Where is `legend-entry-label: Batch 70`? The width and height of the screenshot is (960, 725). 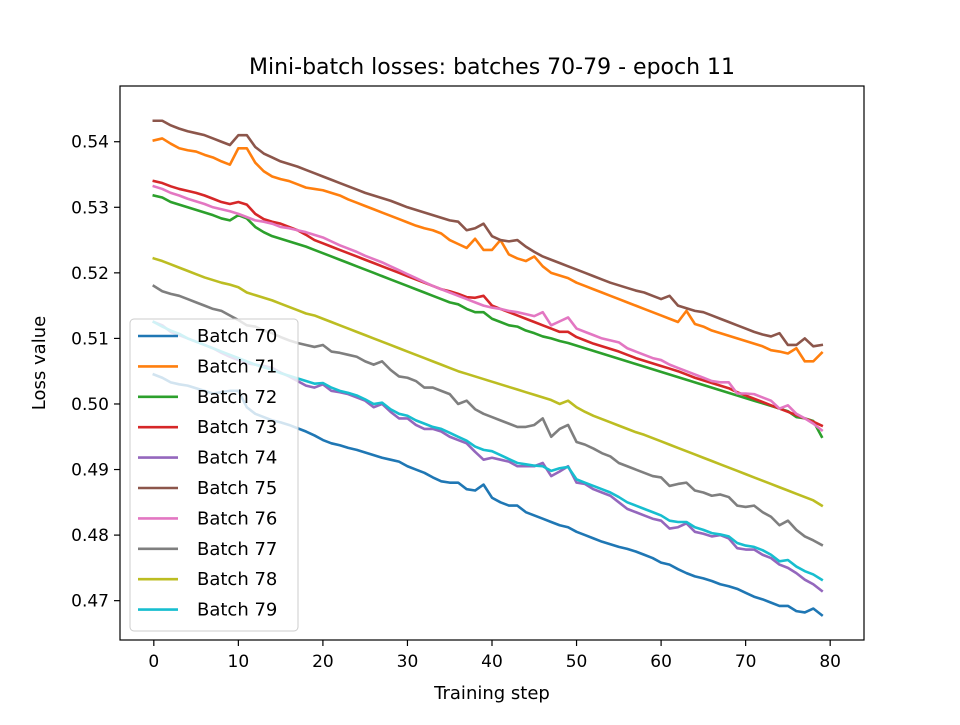 legend-entry-label: Batch 70 is located at coordinates (237, 336).